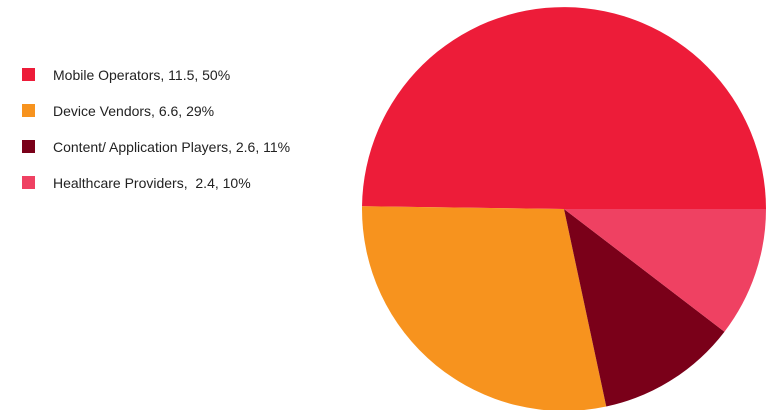 The height and width of the screenshot is (410, 768). What do you see at coordinates (152, 182) in the screenshot?
I see `legend-label: Healthcare Providers, 2.4, 10%` at bounding box center [152, 182].